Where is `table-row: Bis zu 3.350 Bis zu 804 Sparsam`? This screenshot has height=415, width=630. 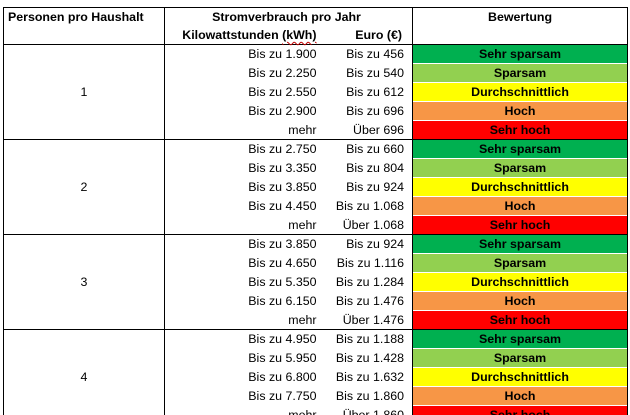
table-row: Bis zu 3.350 Bis zu 804 Sparsam is located at coordinates (316, 168).